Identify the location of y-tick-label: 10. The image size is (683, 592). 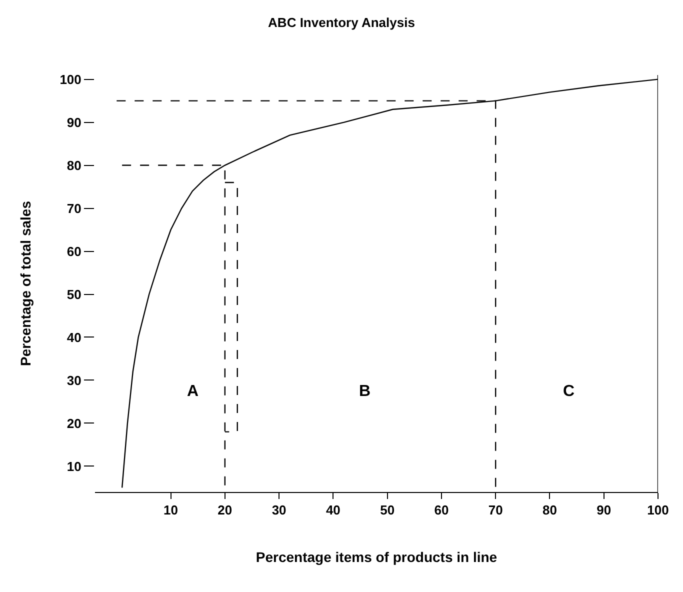
(74, 466).